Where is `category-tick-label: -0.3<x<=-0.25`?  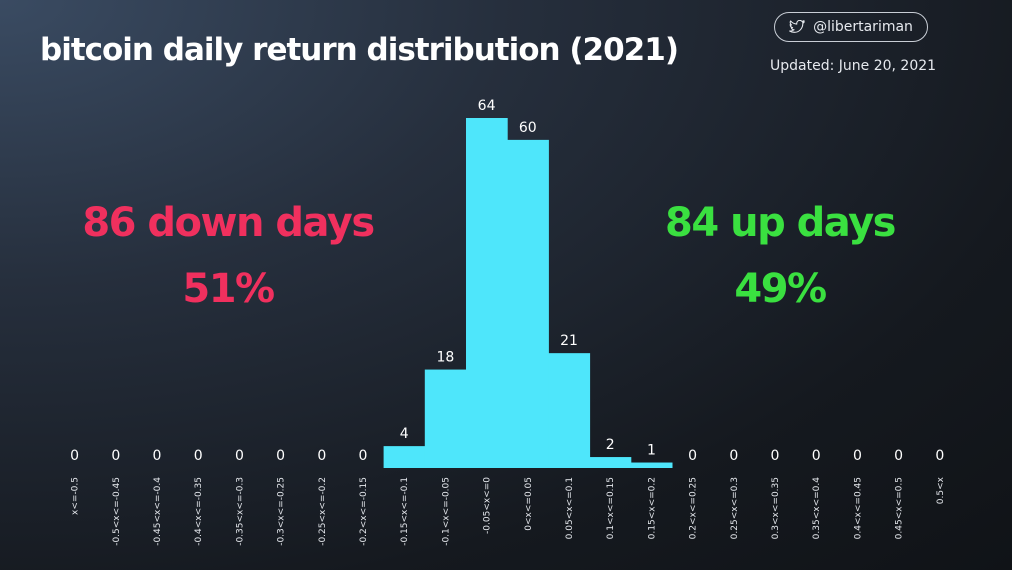 category-tick-label: -0.3<x<=-0.25 is located at coordinates (282, 511).